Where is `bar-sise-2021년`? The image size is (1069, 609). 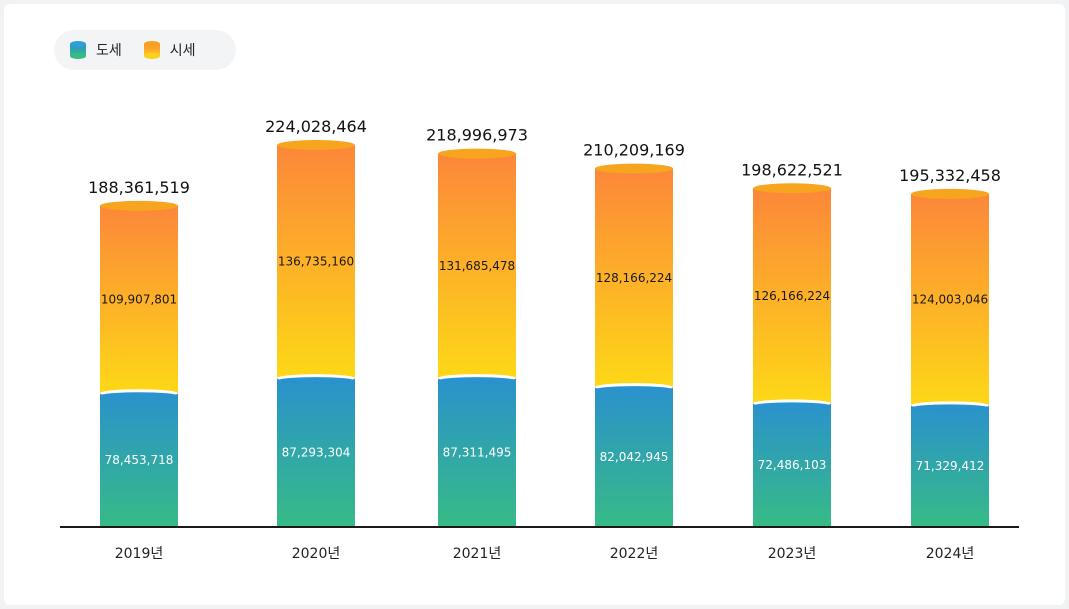
bar-sise-2021년 is located at coordinates (477, 266).